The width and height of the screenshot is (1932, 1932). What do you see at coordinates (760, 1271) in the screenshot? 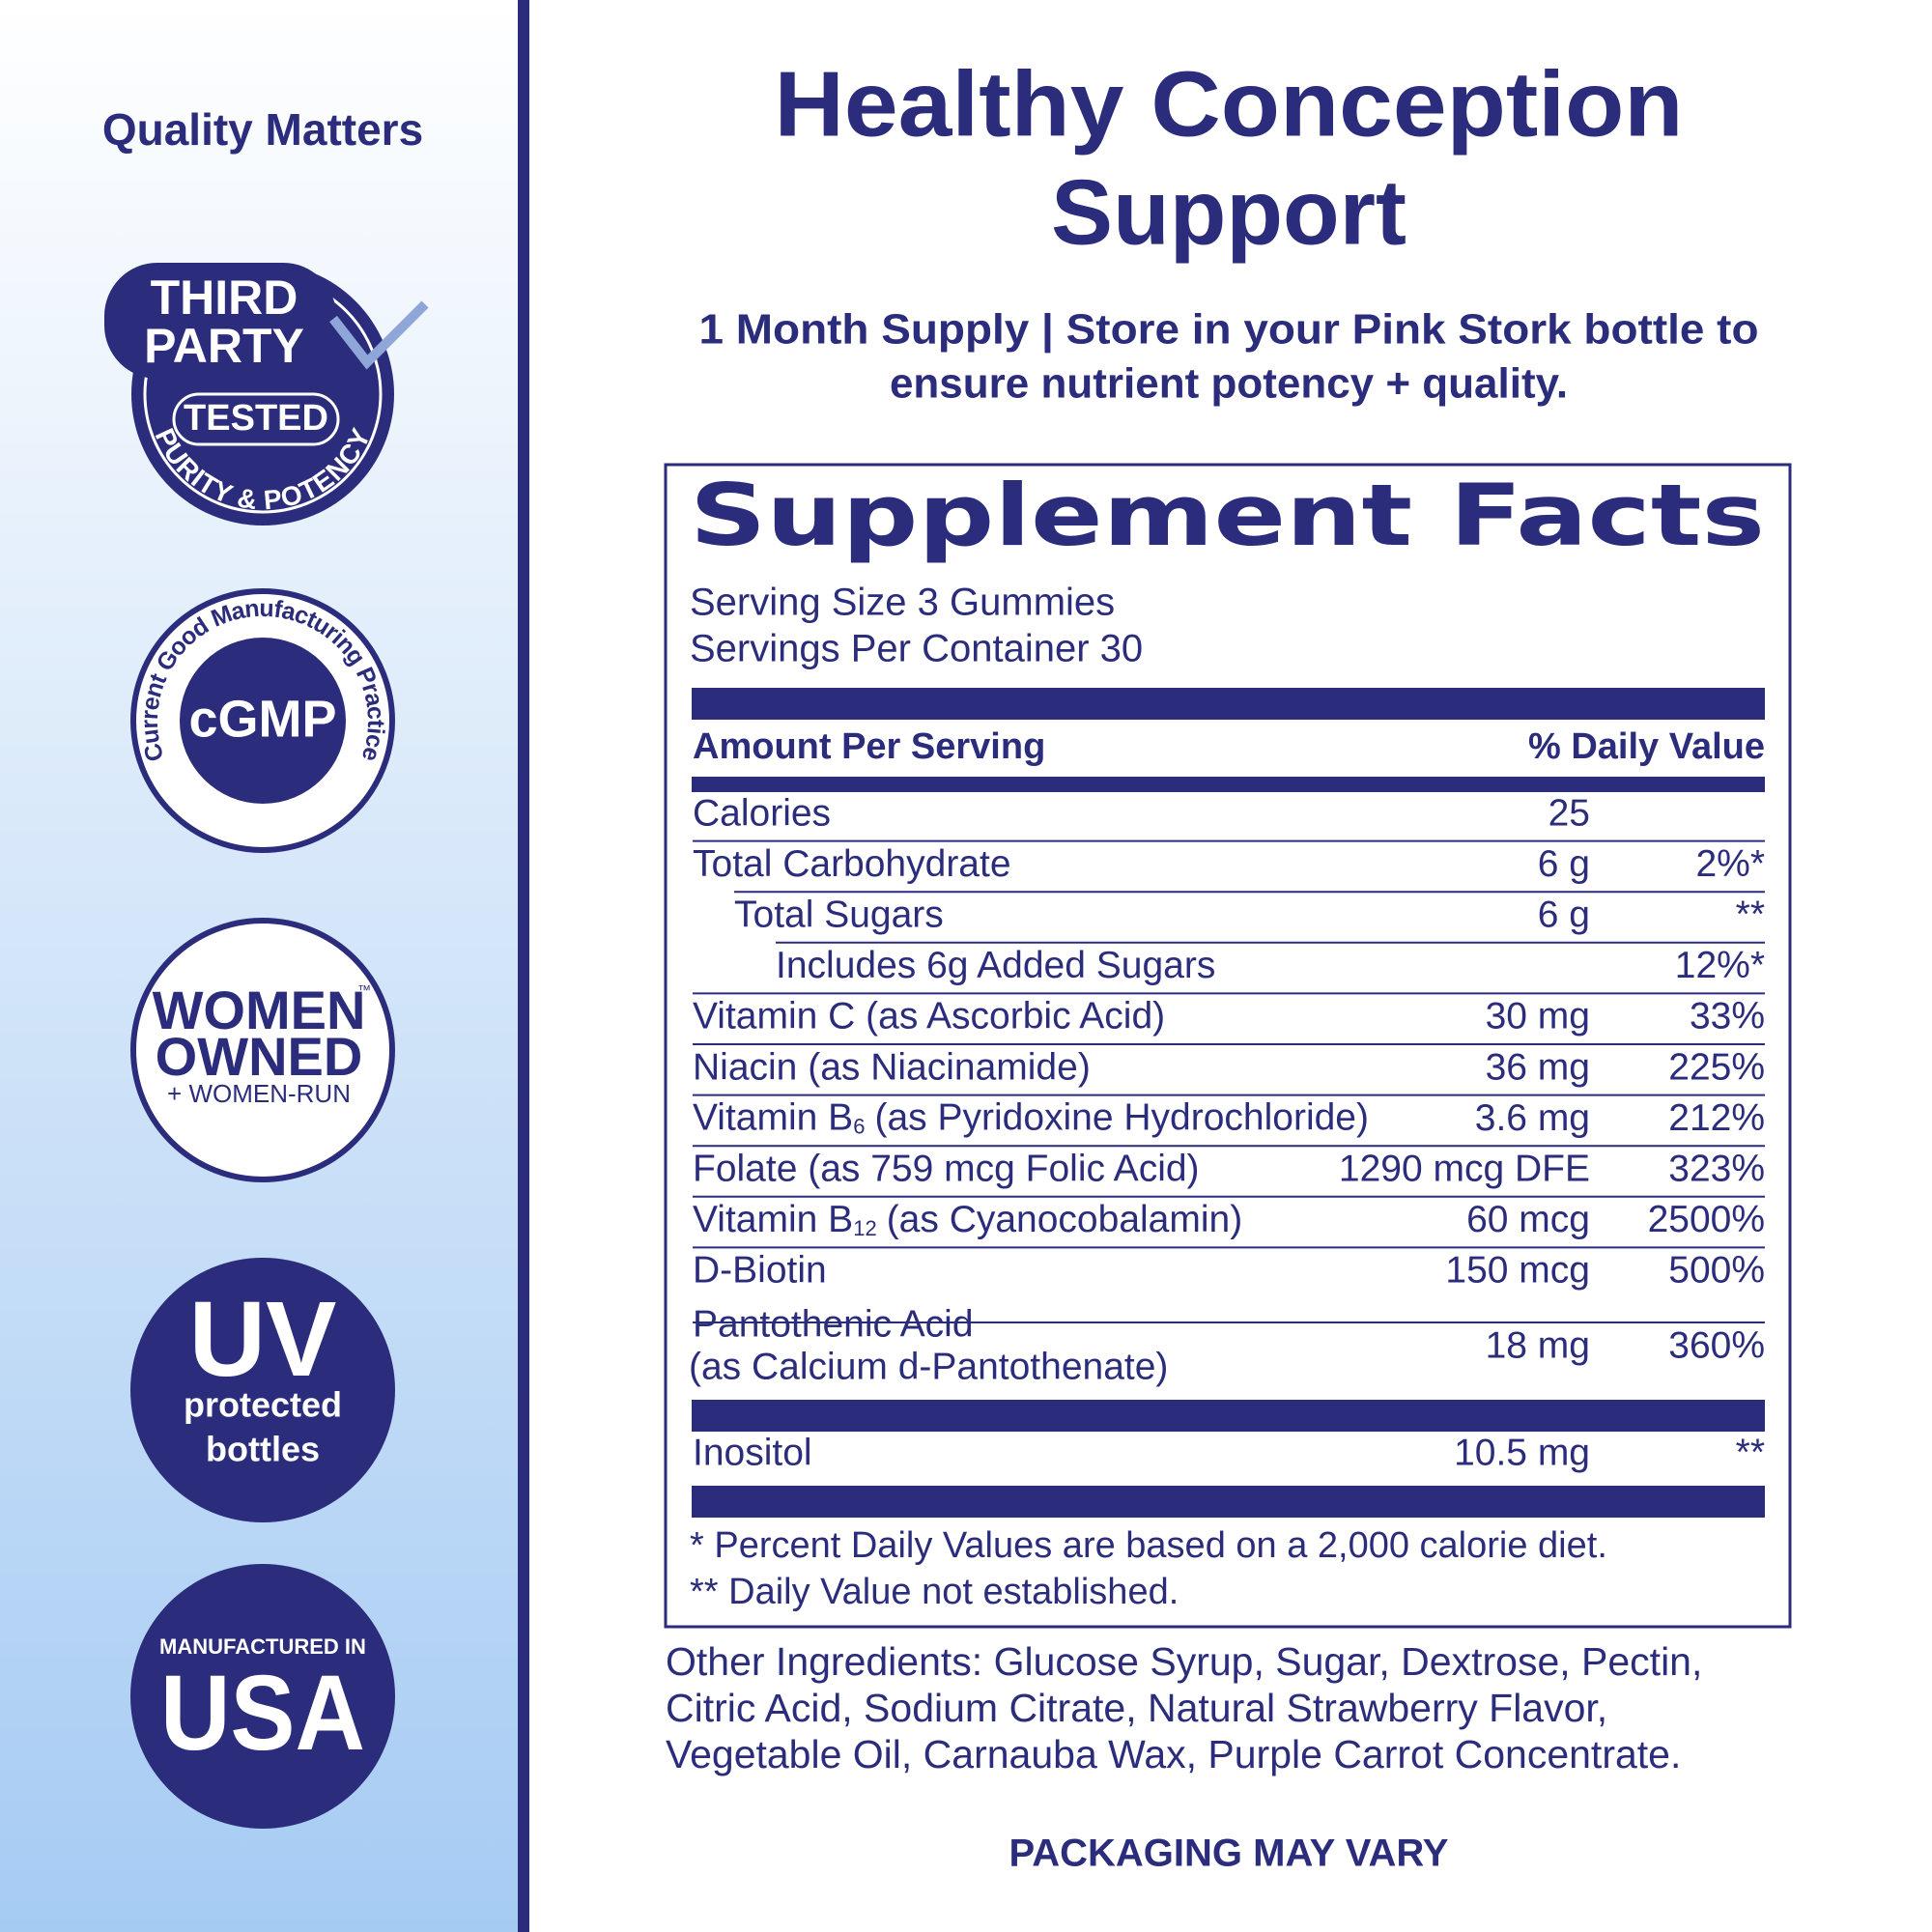
I see `nutrient-name: D-Biotin` at bounding box center [760, 1271].